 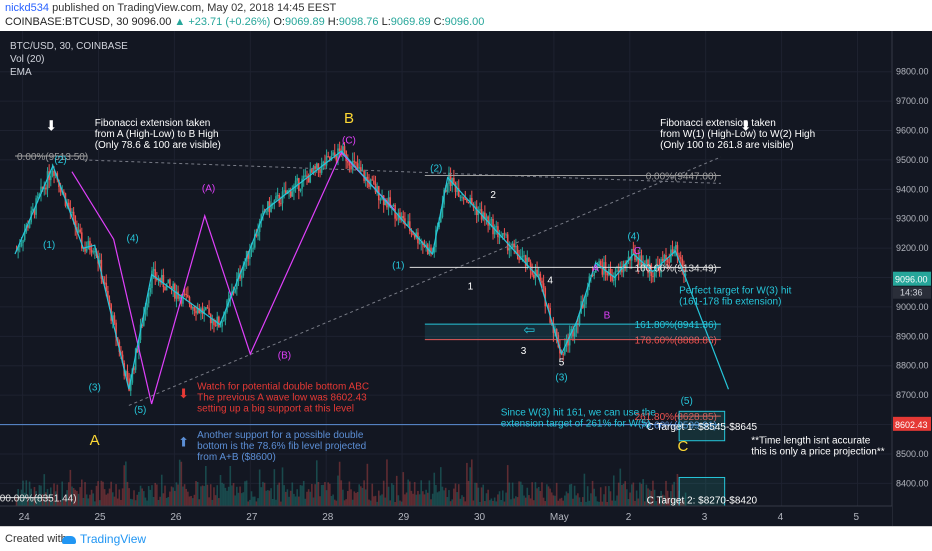 What do you see at coordinates (176, 517) in the screenshot?
I see `time-tick-label: 26` at bounding box center [176, 517].